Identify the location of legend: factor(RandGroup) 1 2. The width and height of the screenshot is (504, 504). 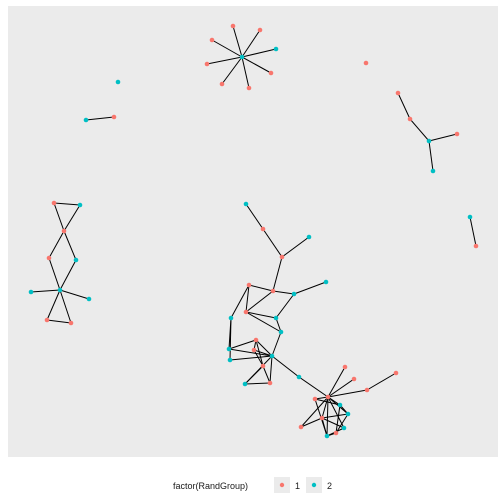
(252, 485).